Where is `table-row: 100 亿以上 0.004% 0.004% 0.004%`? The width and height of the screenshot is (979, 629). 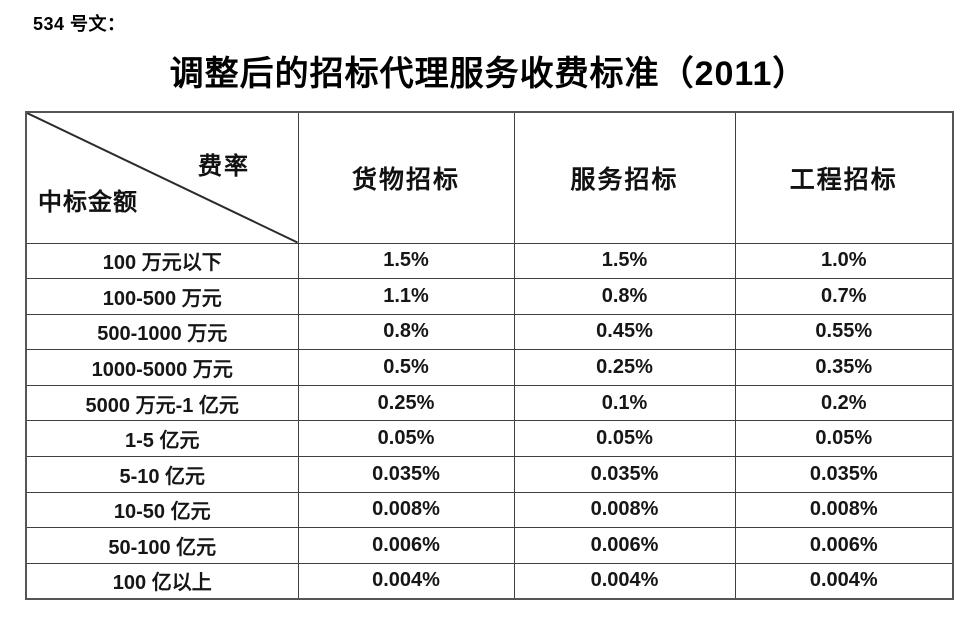
table-row: 100 亿以上 0.004% 0.004% 0.004% is located at coordinates (489, 581).